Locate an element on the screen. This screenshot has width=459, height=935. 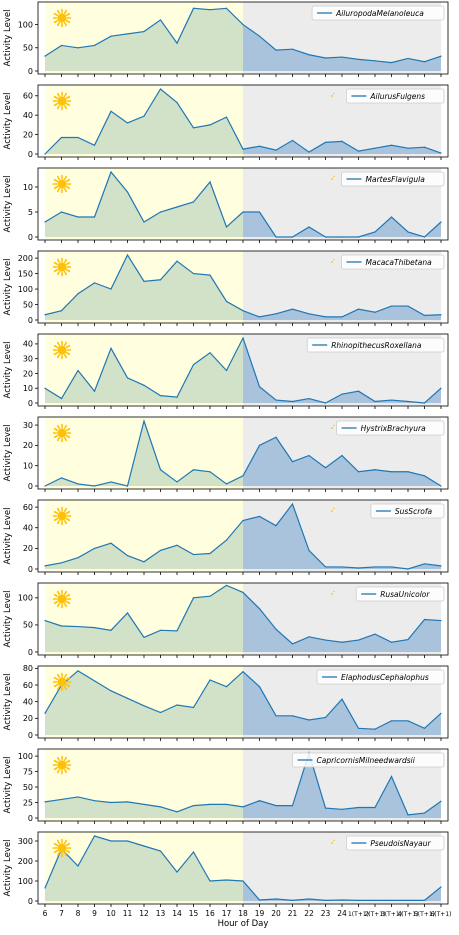
legend: CapricornisMilneedwardsii is located at coordinates (368, 760).